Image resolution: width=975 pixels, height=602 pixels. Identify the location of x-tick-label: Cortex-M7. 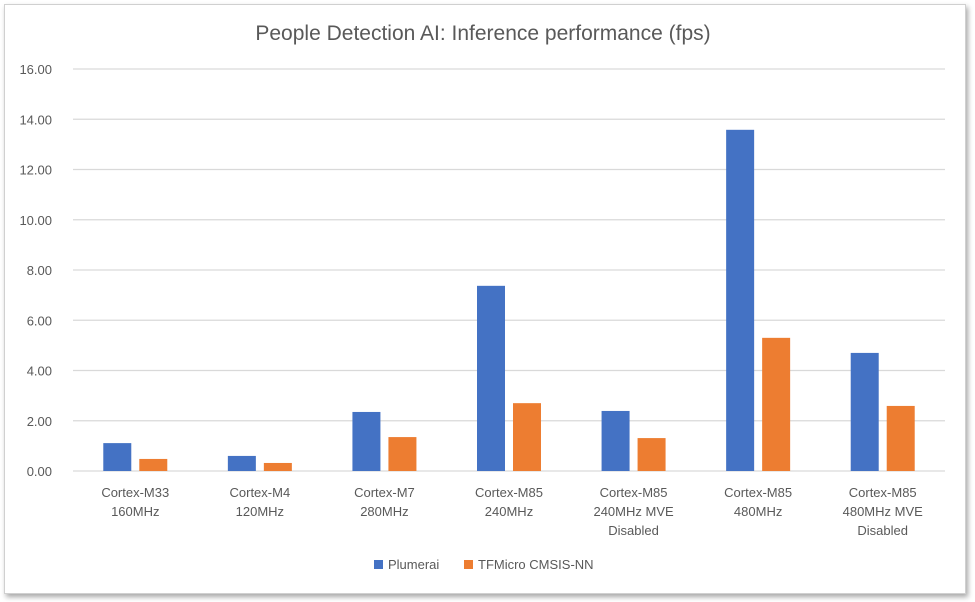
(384, 492).